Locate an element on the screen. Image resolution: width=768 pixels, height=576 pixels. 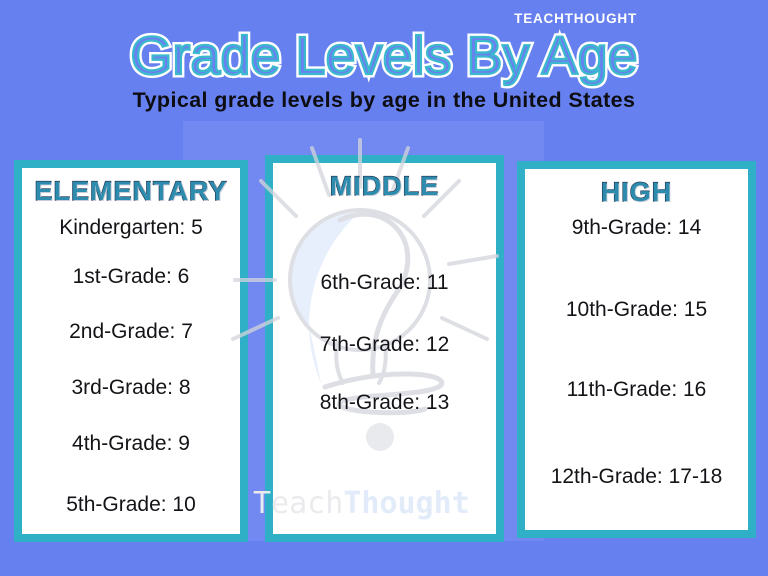
grade-row: 3rd-Grade: 8 is located at coordinates (131, 387).